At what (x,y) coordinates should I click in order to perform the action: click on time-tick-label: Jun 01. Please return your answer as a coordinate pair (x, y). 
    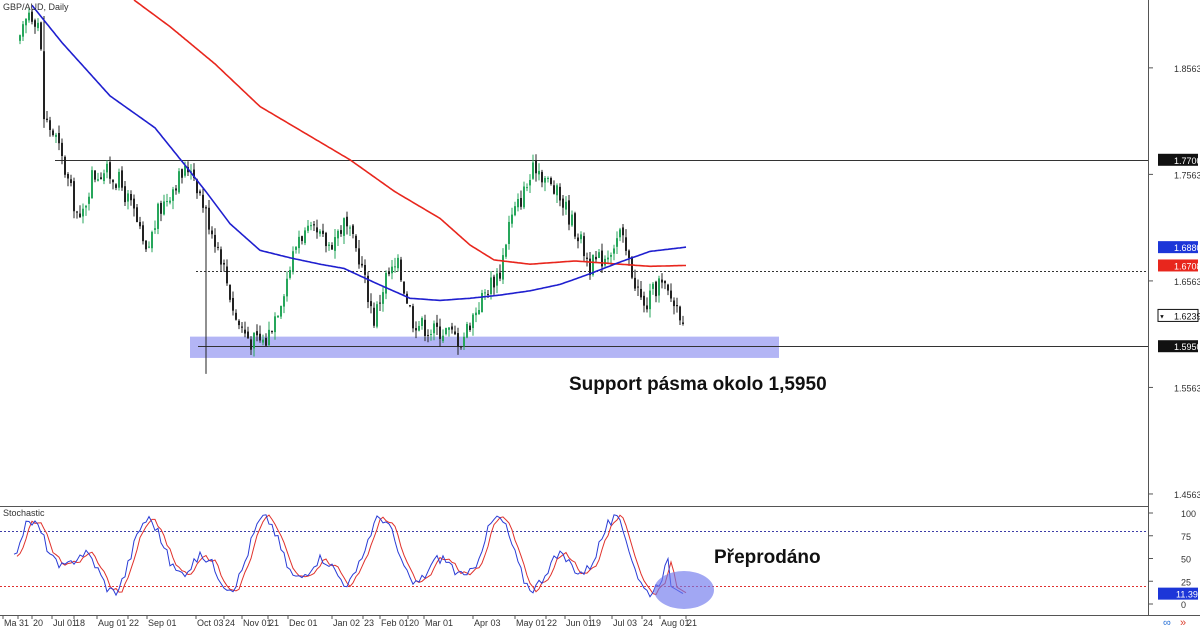
    Looking at the image, I should click on (579, 623).